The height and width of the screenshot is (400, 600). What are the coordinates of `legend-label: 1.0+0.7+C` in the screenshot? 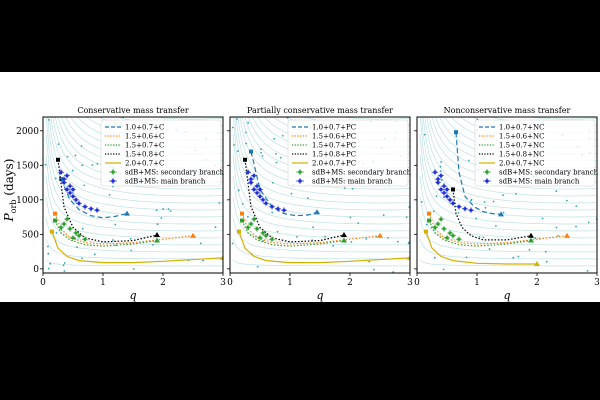 It's located at (144, 128).